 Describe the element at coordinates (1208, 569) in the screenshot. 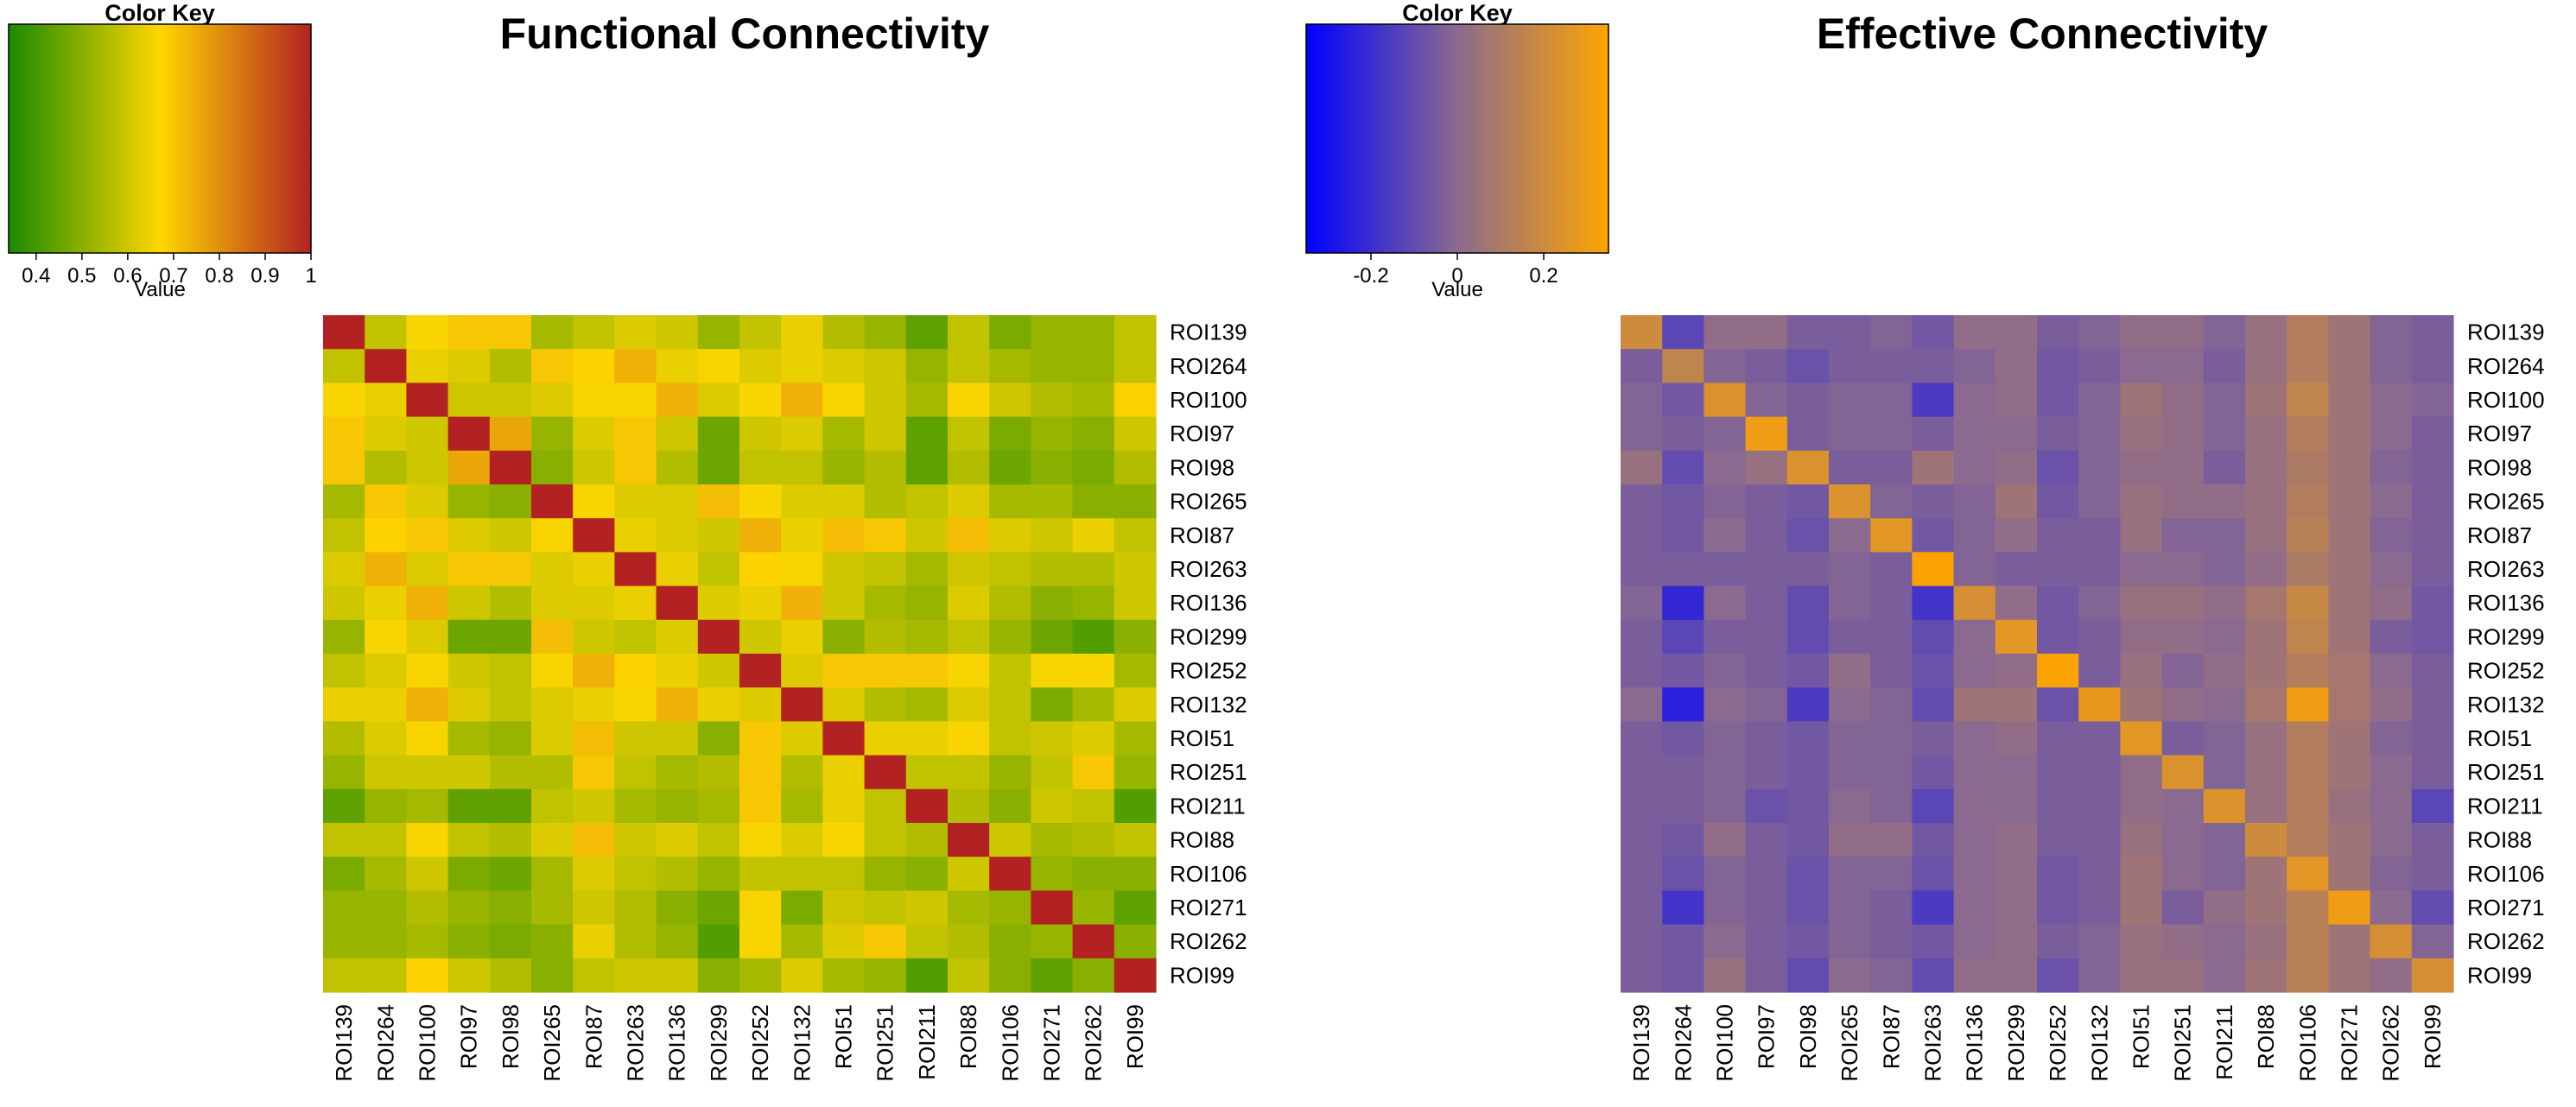

I see `fc-row-label: ROI263` at that location.